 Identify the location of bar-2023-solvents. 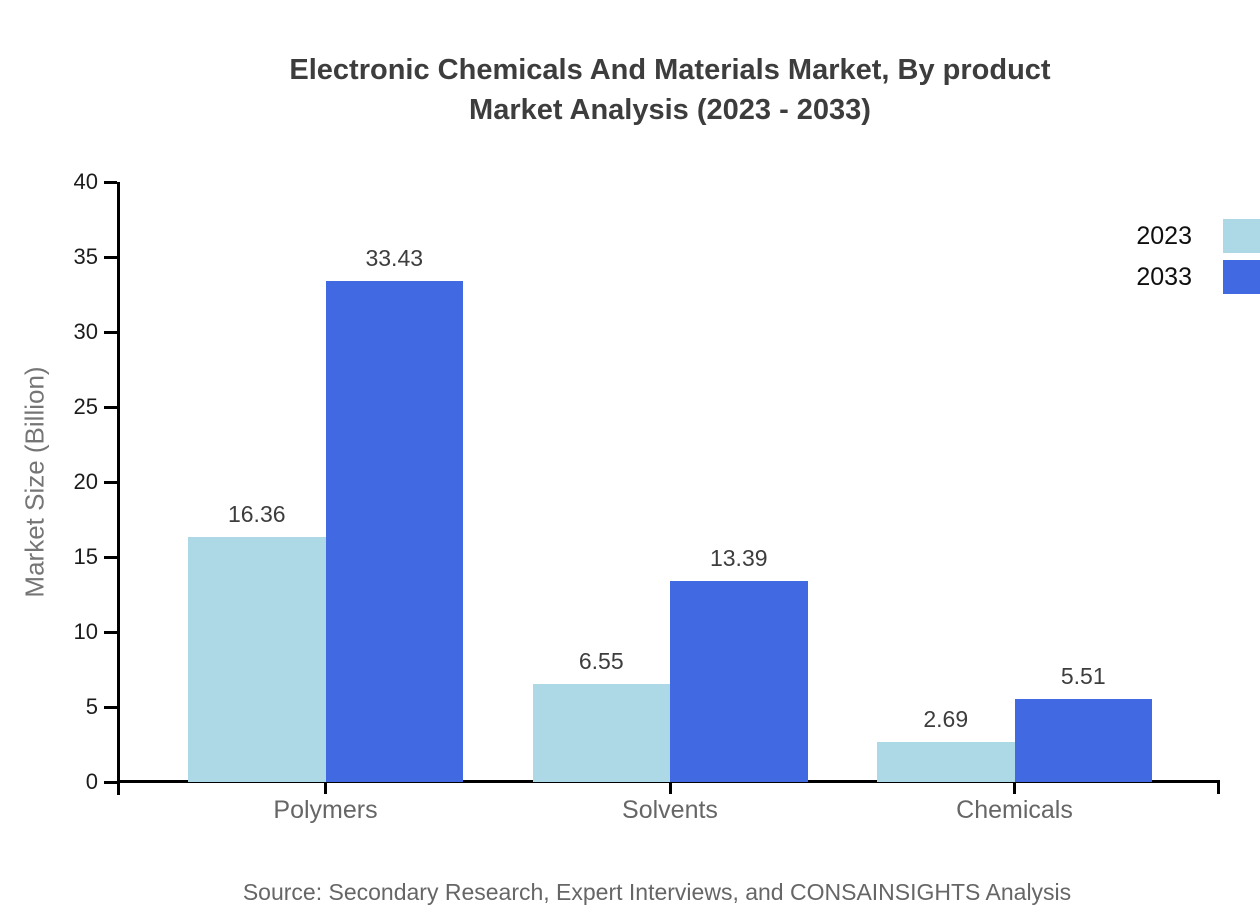
(601, 732).